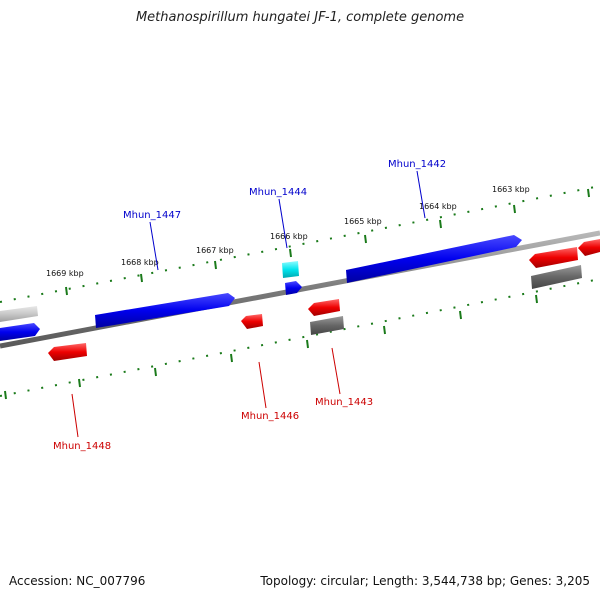 The height and width of the screenshot is (600, 600). Describe the element at coordinates (438, 206) in the screenshot. I see `ruler-label-1664: 1664 kbp` at that location.